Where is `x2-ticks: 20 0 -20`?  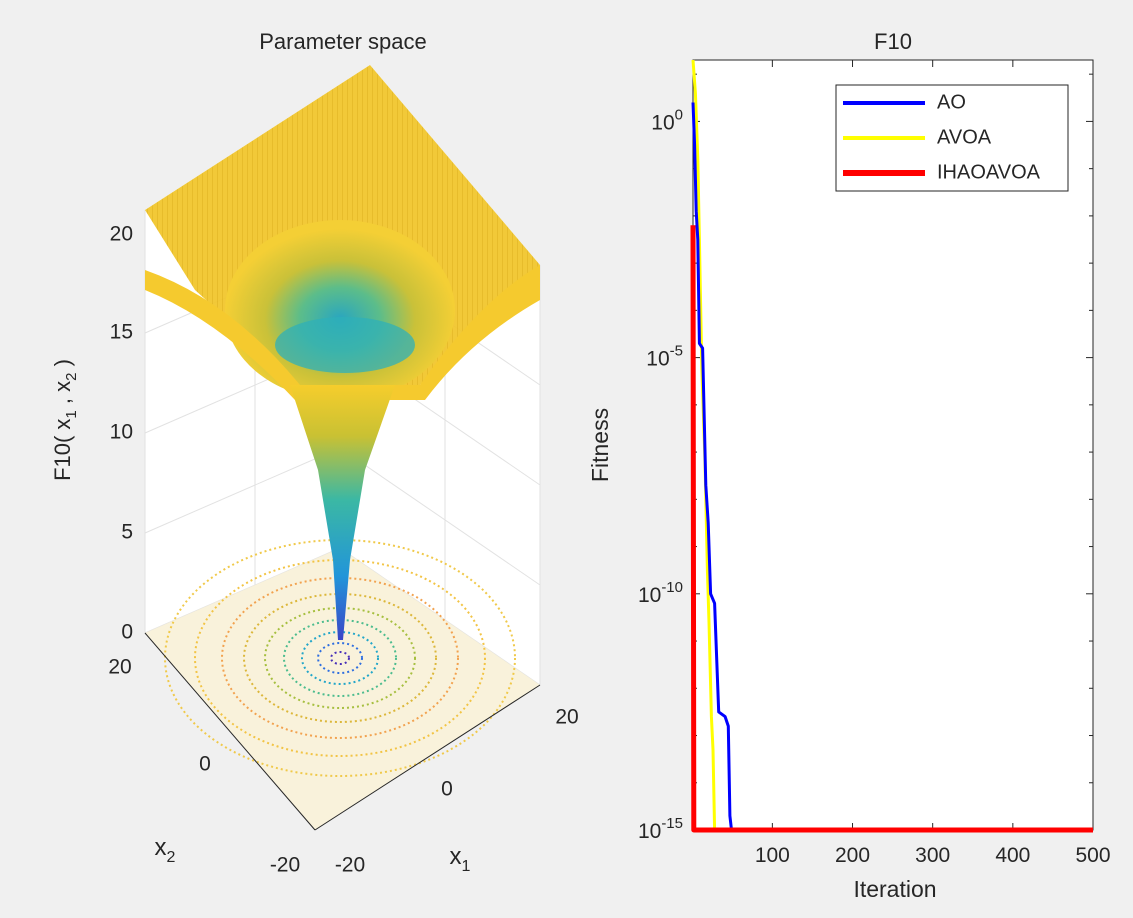 x2-ticks: 20 0 -20 is located at coordinates (204, 766).